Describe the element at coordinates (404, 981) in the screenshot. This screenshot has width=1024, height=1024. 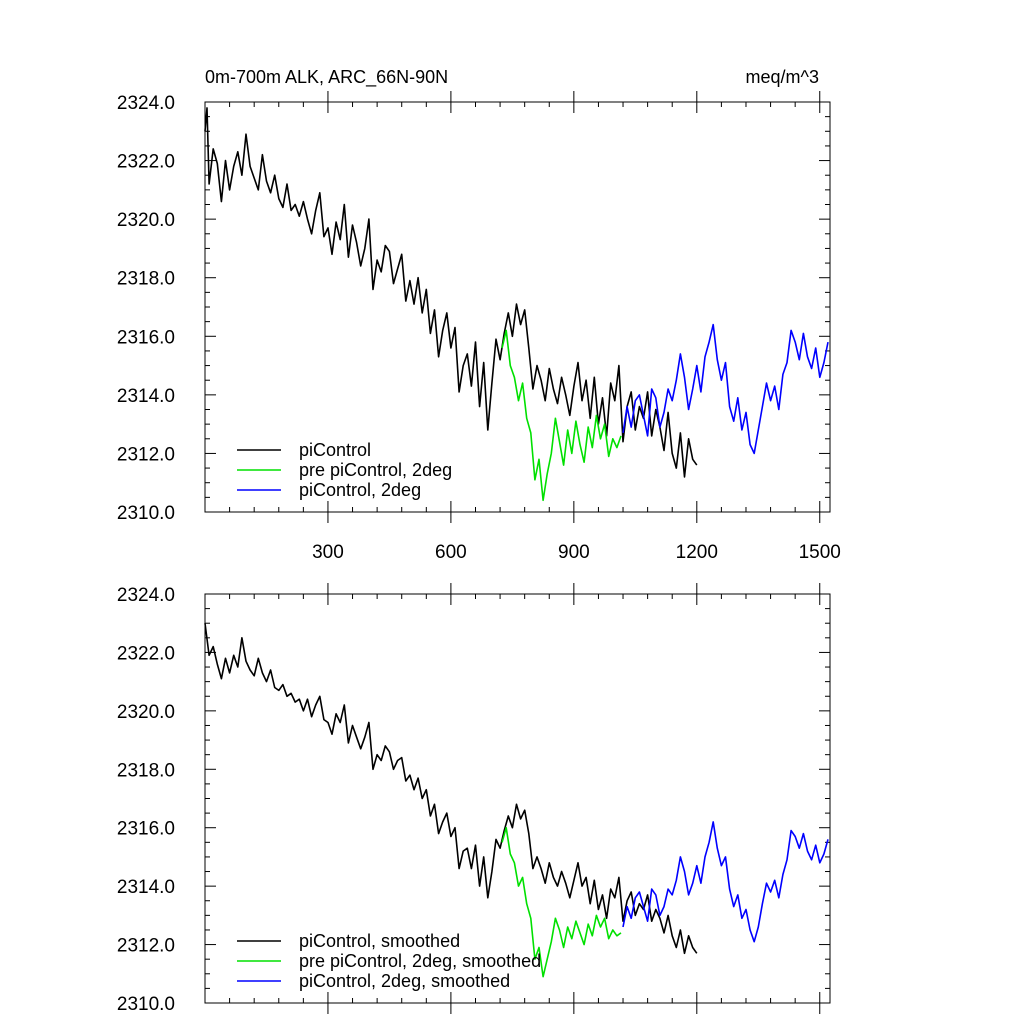
I see `legend-label: piControl, 2deg, smoothed` at that location.